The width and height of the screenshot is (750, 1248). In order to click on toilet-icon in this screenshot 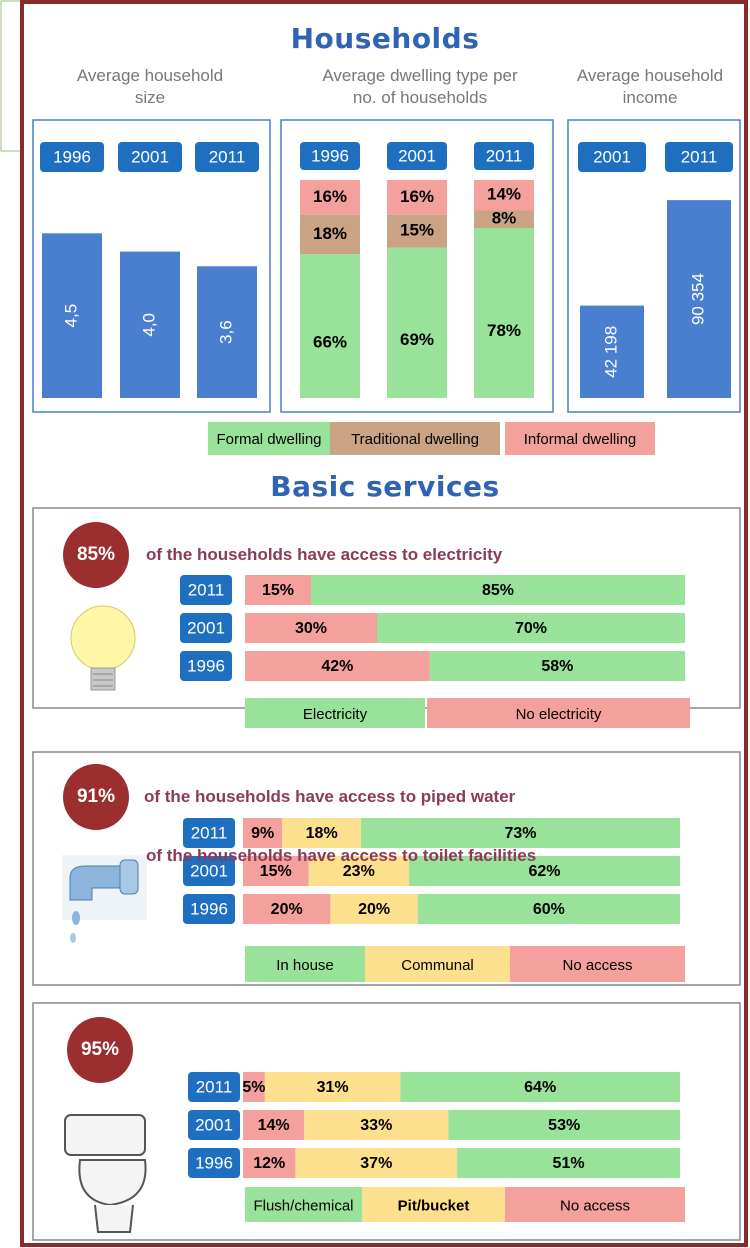, I will do `click(105, 1173)`.